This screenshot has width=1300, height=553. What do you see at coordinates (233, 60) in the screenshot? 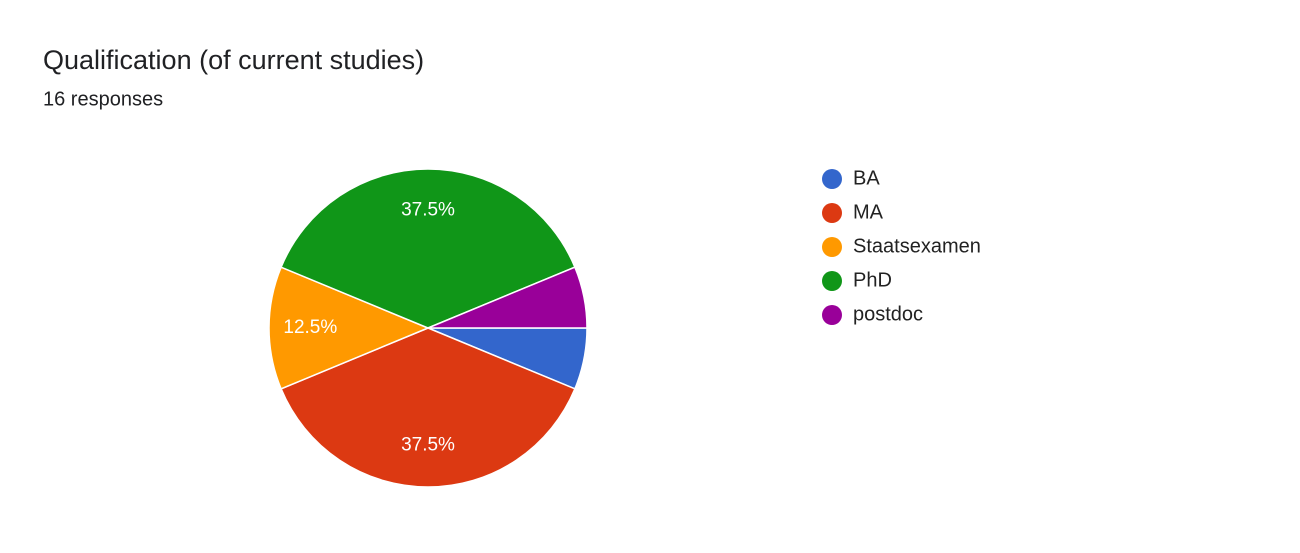
I see `chart-title: Qualification (of current studies)` at bounding box center [233, 60].